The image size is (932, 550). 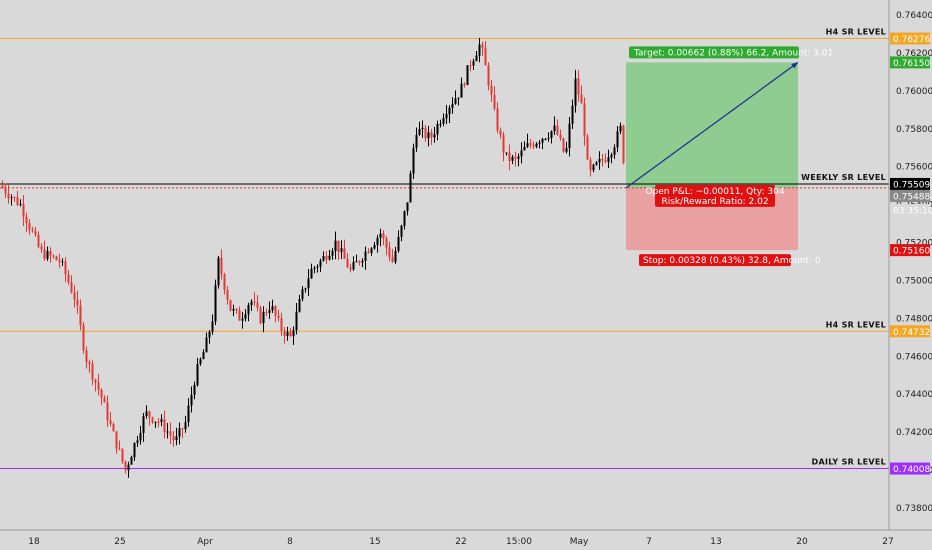 I want to click on tag-target: 0.76150, so click(x=911, y=64).